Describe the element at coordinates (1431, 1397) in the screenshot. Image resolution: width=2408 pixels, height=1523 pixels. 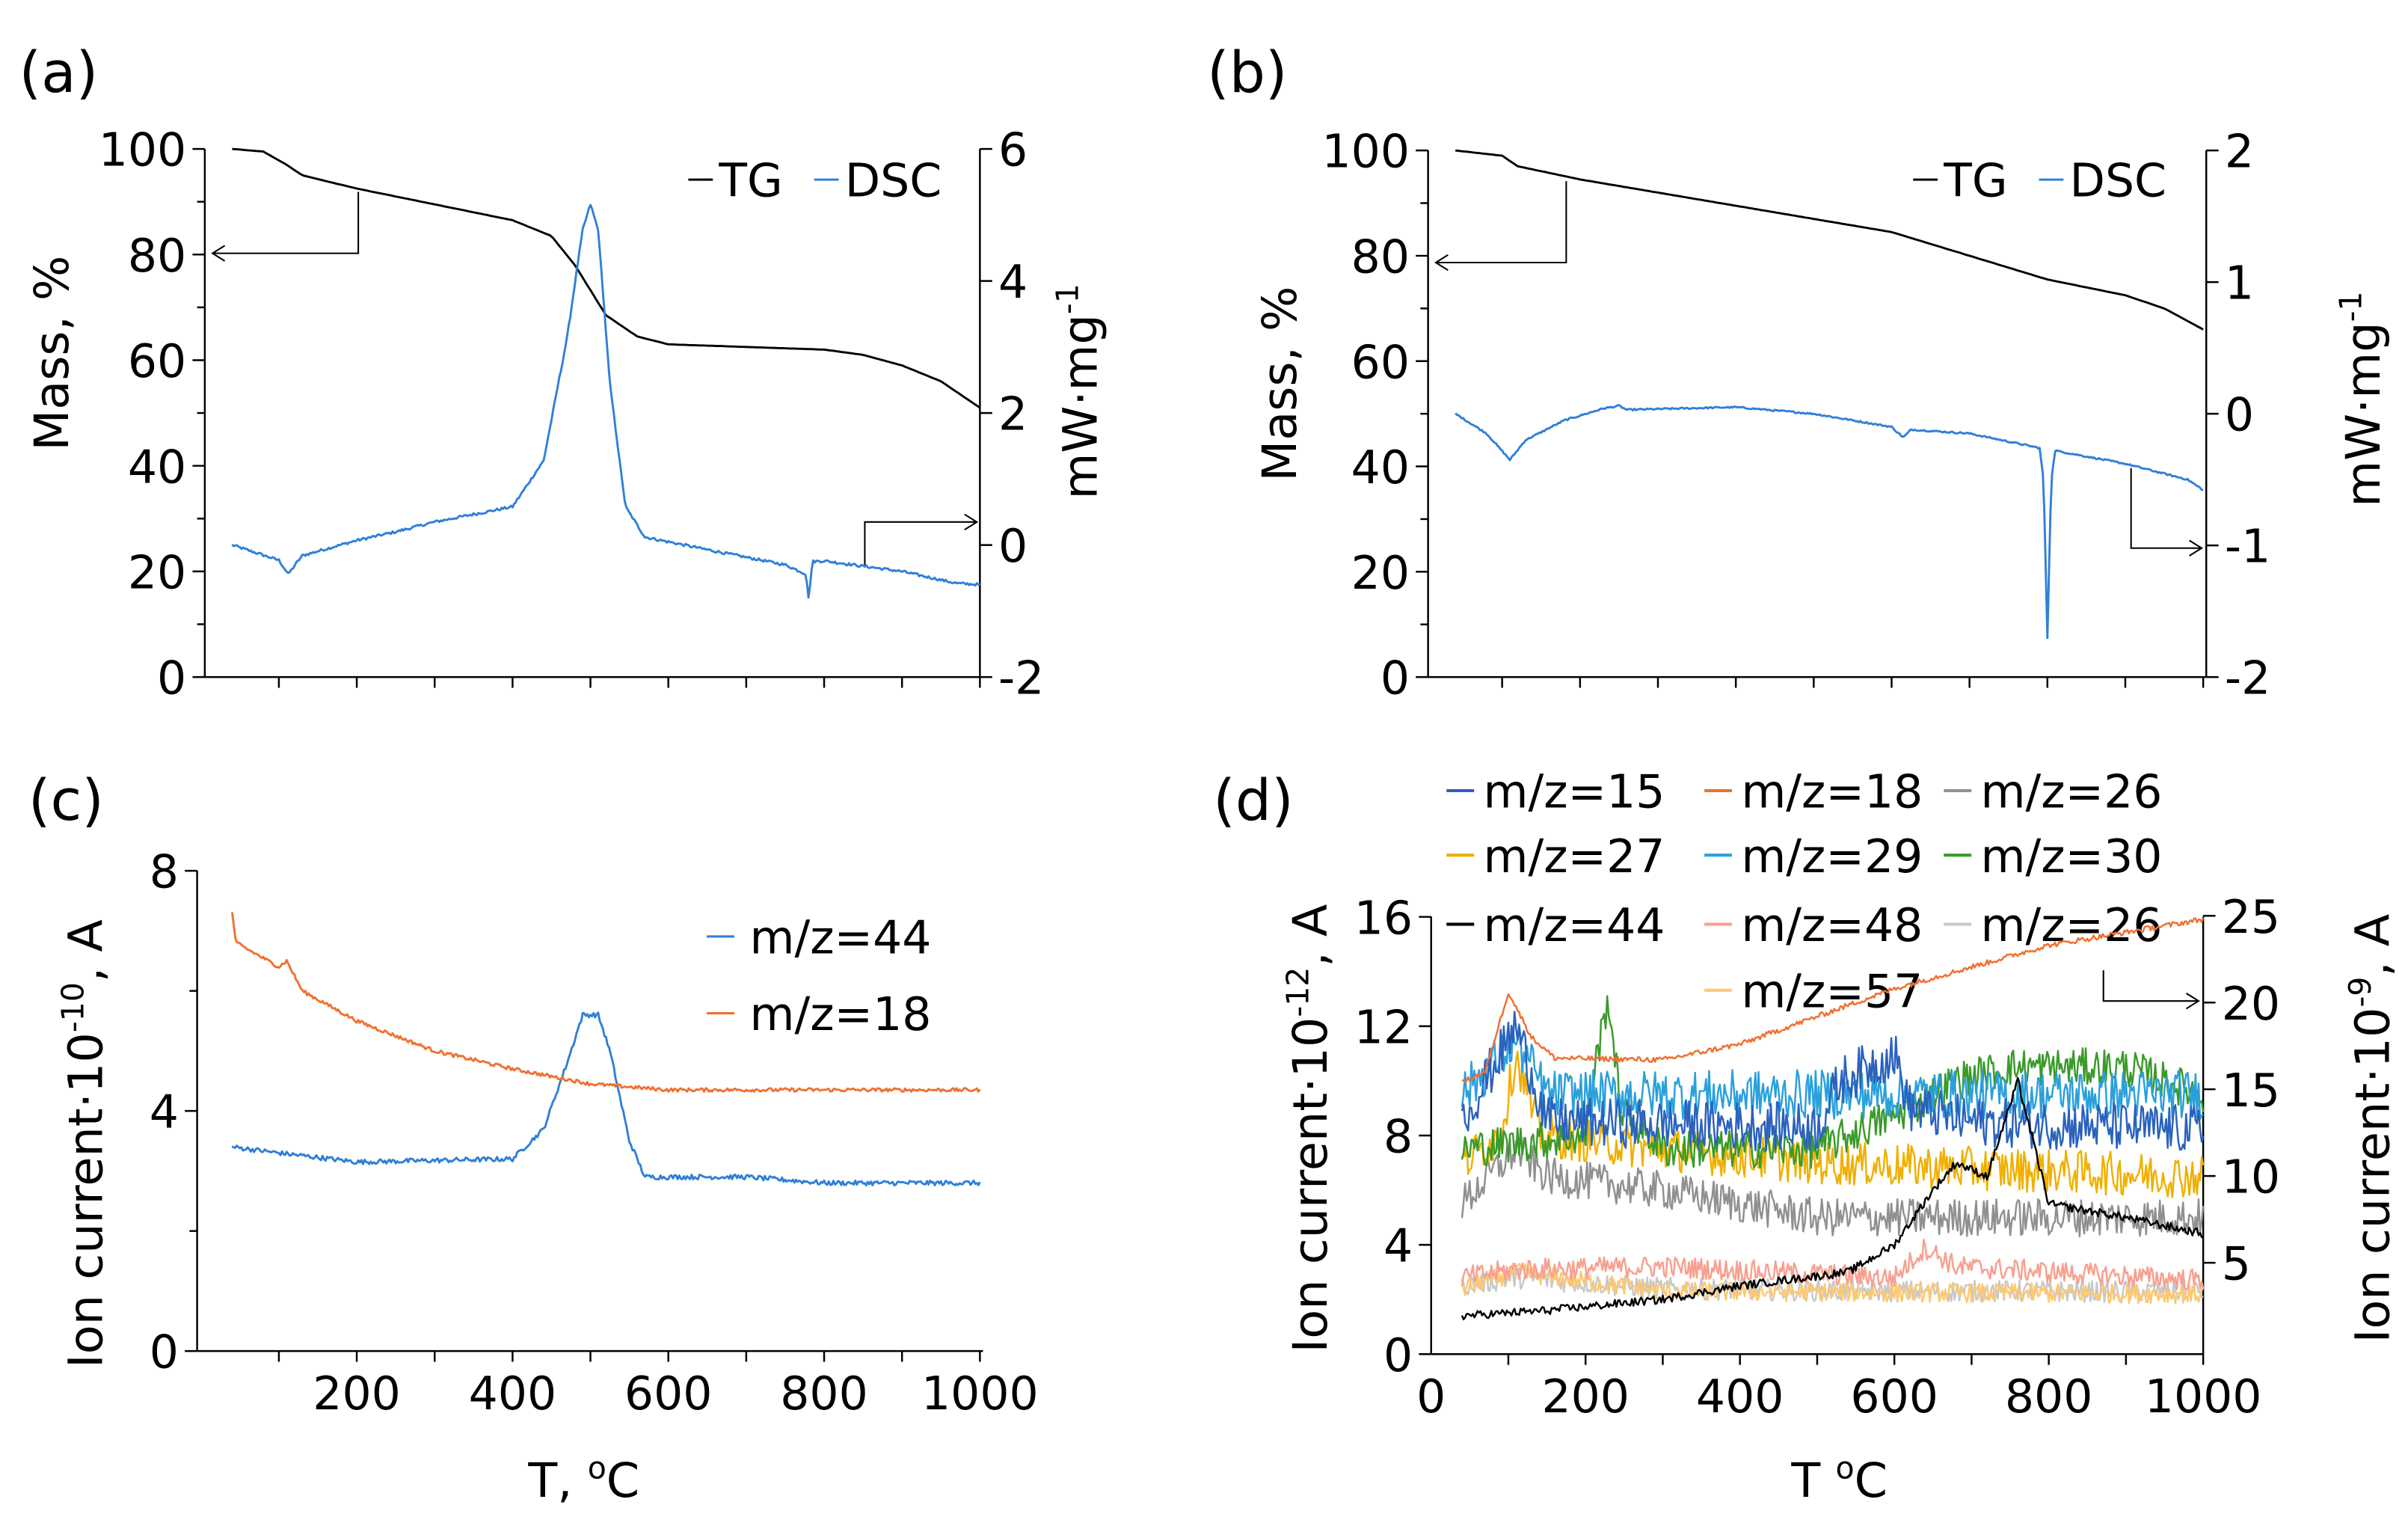
I see `x-tick-label: 0` at that location.